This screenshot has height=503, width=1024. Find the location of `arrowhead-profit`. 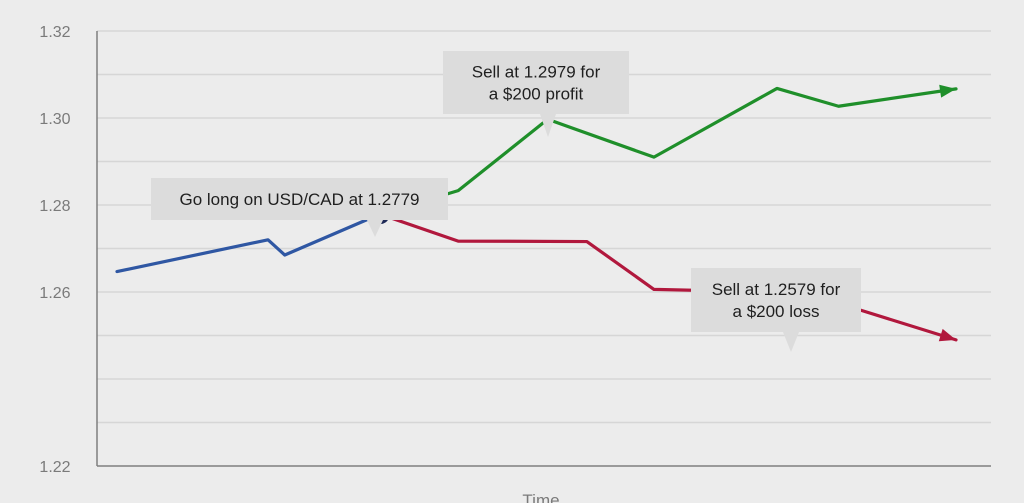

arrowhead-profit is located at coordinates (947, 91).